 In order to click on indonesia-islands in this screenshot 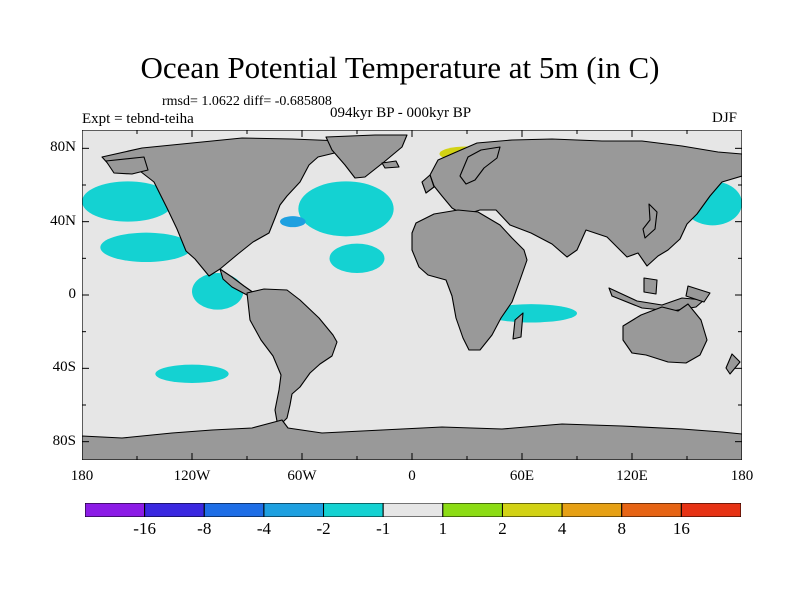, I will do `click(656, 299)`.